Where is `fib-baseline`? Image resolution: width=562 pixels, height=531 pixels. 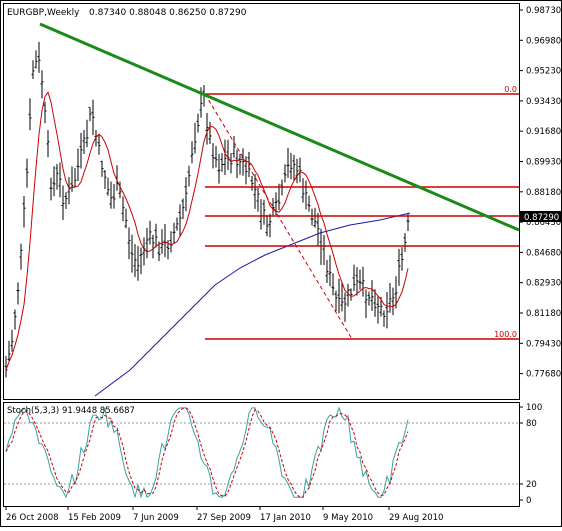
fib-baseline is located at coordinates (278, 216).